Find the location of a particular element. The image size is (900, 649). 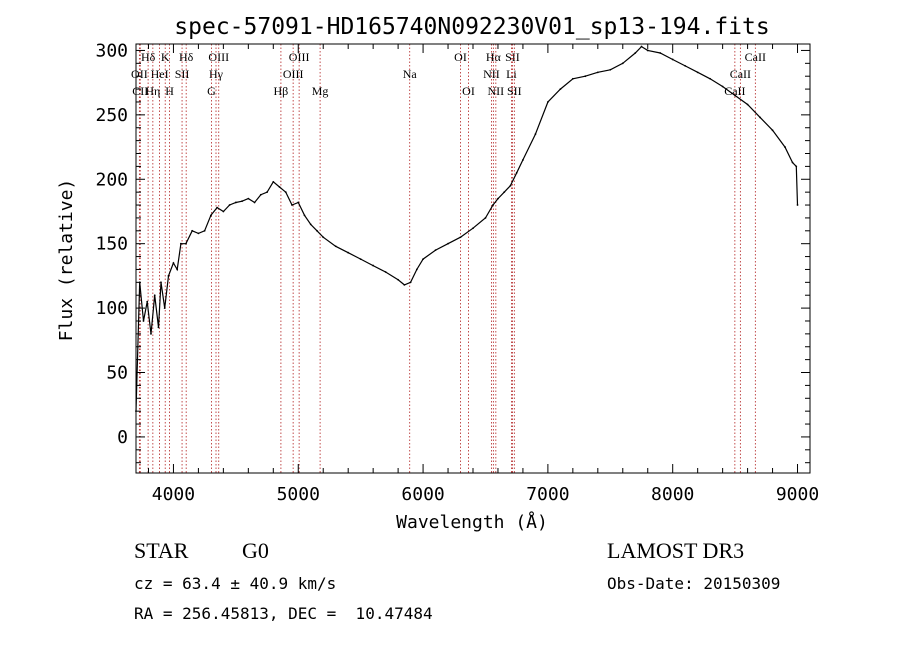

survey-name: LAMOST DR3 is located at coordinates (676, 550).